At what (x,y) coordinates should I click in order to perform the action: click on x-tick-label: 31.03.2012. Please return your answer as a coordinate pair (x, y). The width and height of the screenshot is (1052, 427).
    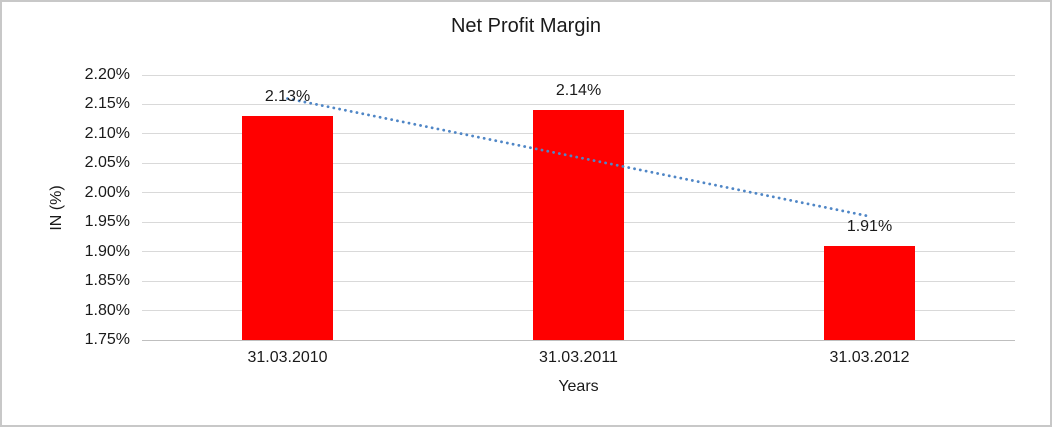
    Looking at the image, I should click on (869, 357).